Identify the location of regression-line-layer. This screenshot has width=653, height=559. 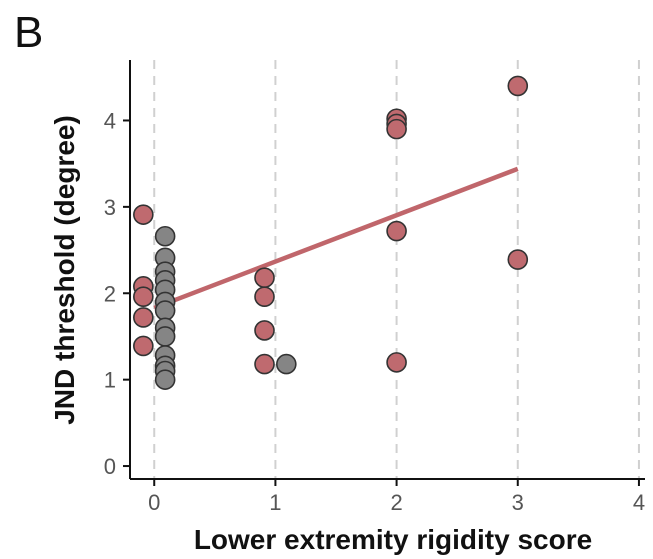
(336, 238).